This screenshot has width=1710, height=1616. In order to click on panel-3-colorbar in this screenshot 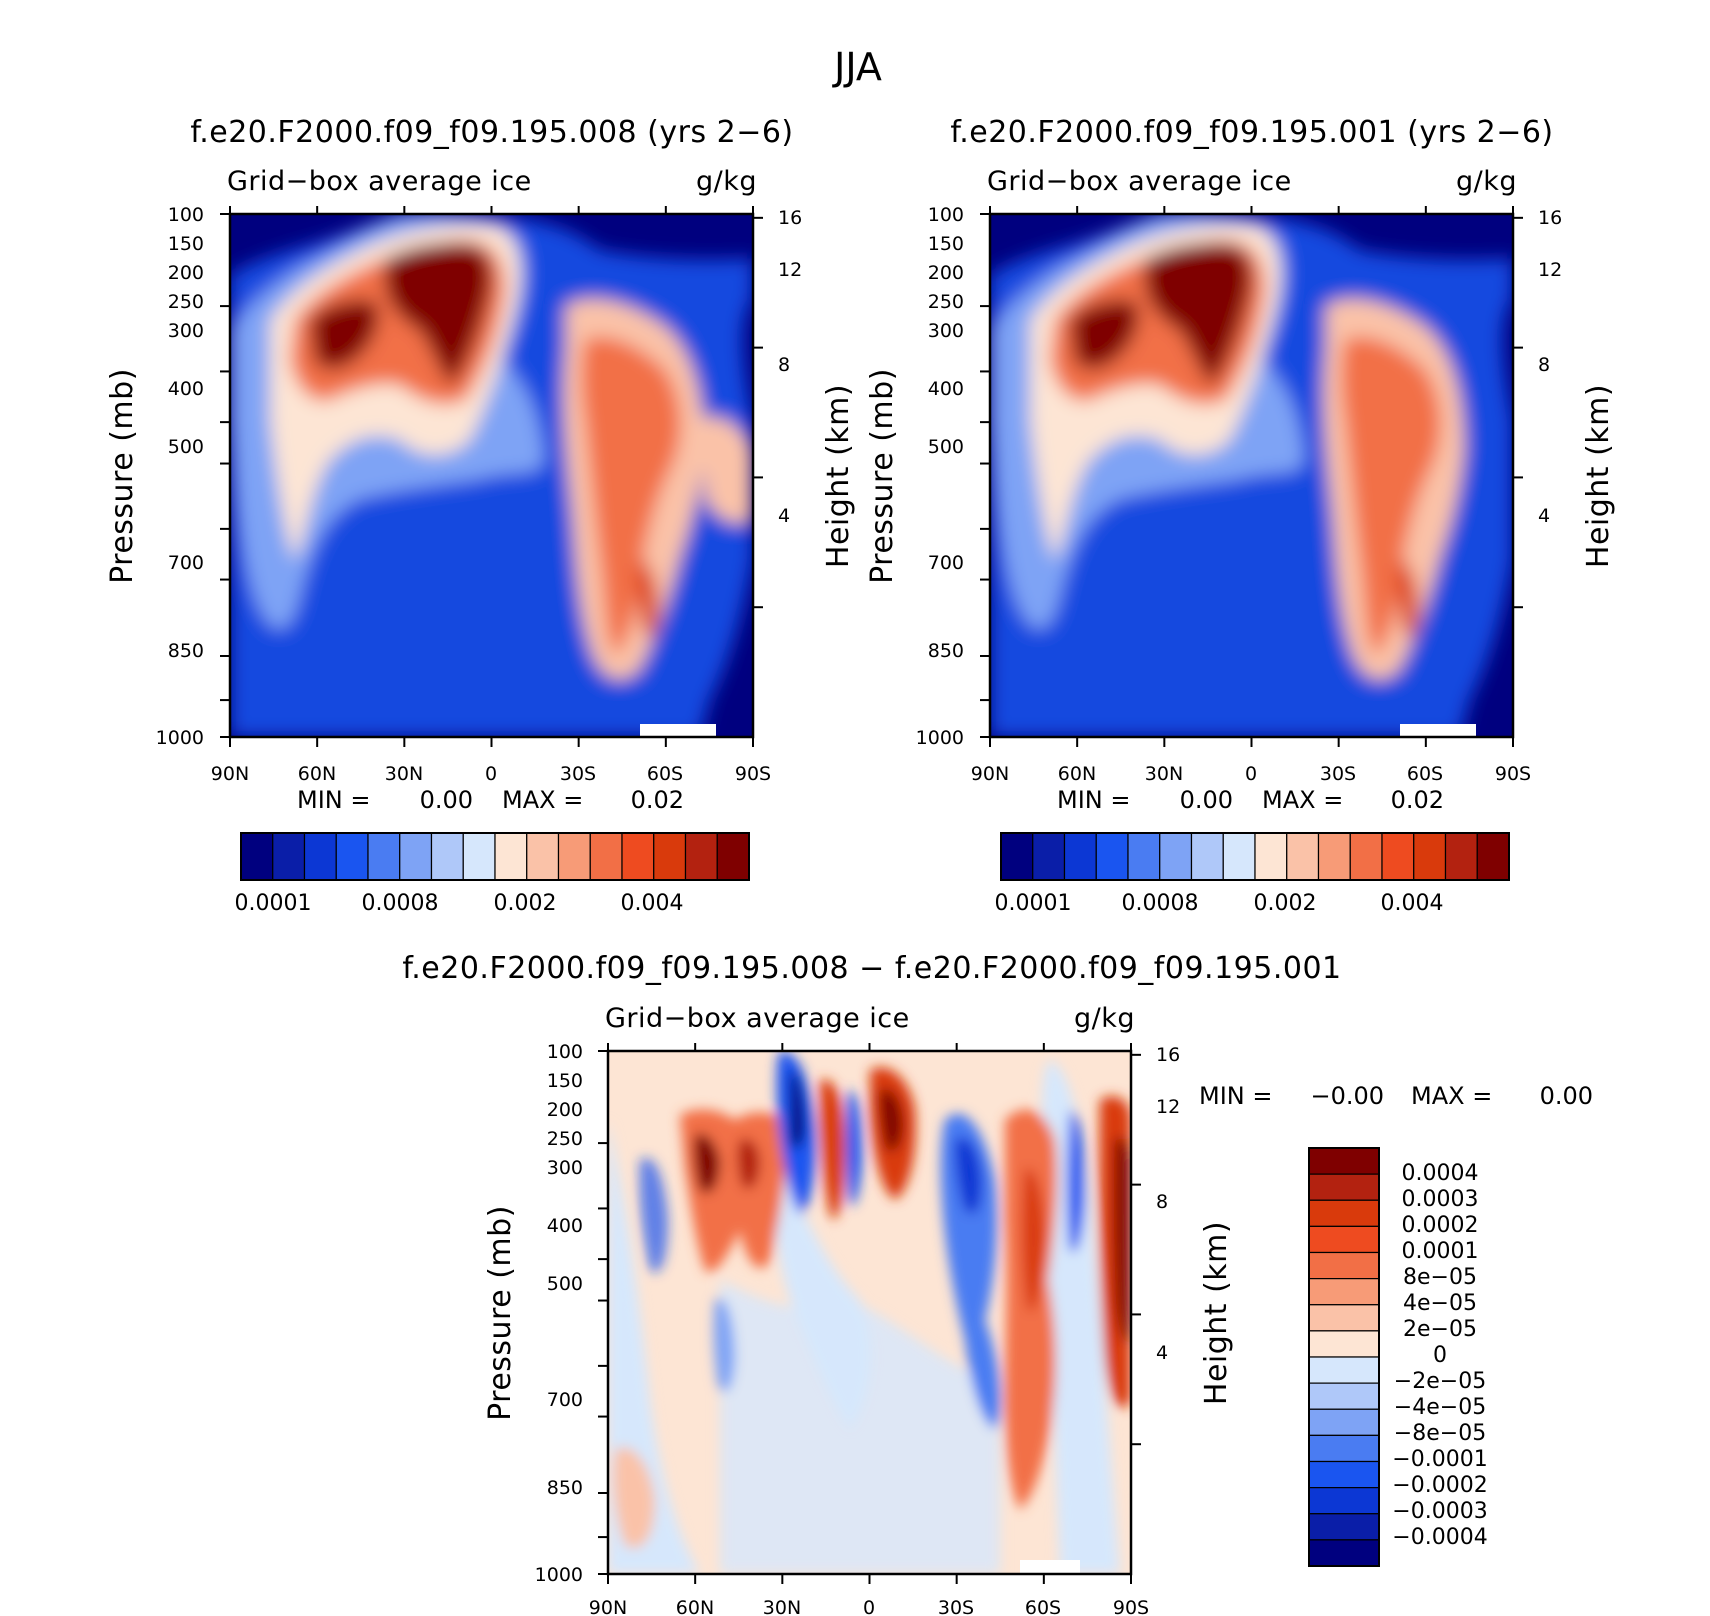, I will do `click(1344, 1357)`.